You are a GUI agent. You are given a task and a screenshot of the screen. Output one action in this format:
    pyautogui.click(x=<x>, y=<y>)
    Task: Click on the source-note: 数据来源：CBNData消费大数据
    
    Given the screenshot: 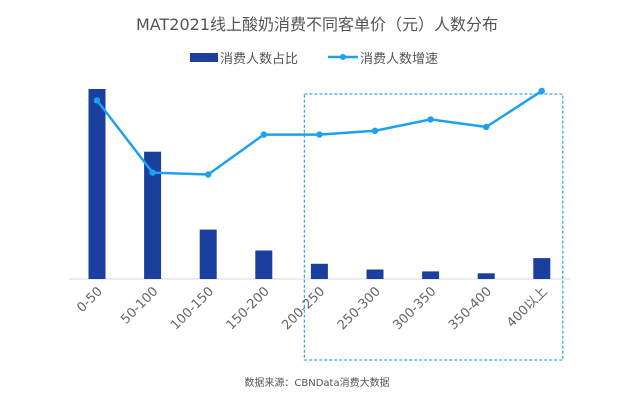 What is the action you would take?
    pyautogui.click(x=316, y=382)
    